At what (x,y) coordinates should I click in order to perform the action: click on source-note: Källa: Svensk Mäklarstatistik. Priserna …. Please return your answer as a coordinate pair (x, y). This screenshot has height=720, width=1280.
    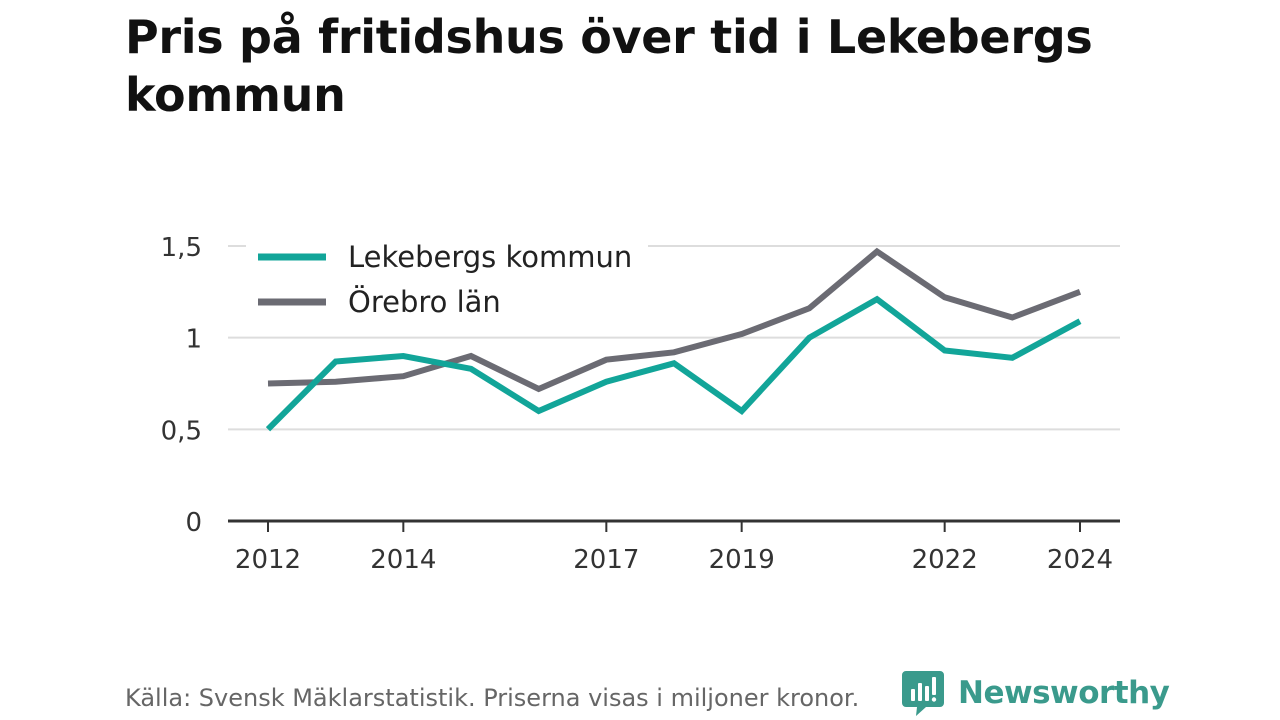
    Looking at the image, I should click on (492, 698).